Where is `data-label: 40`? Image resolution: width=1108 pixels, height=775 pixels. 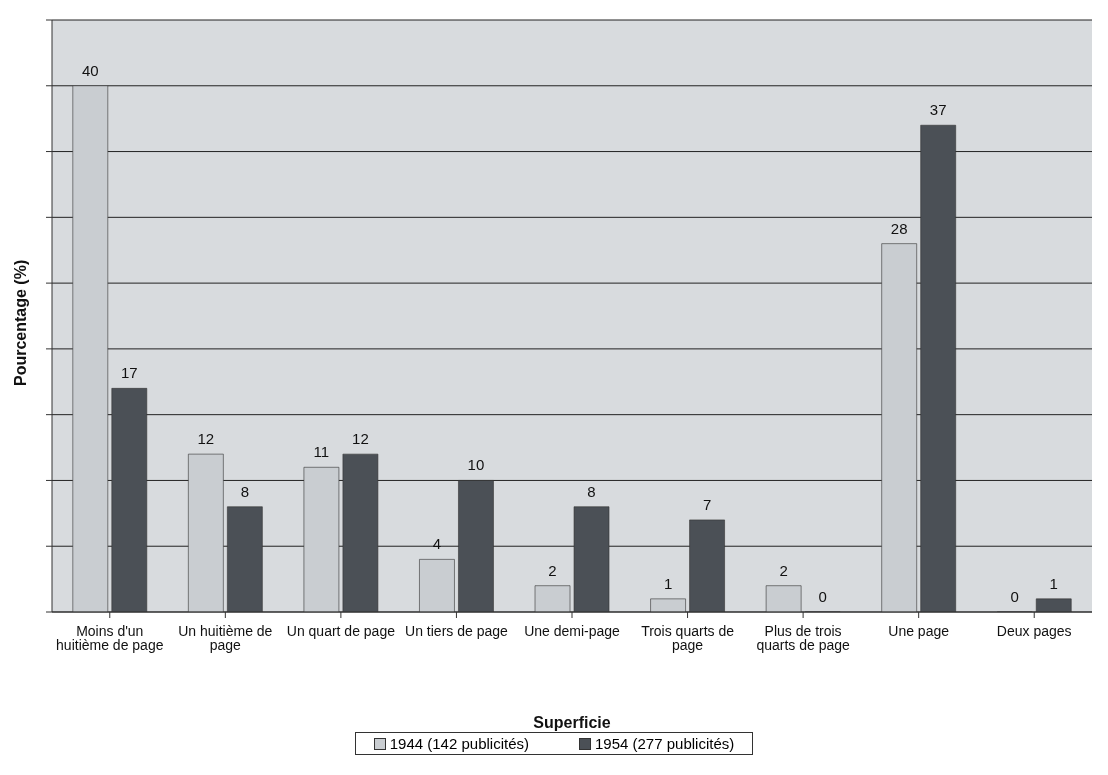
data-label: 40 is located at coordinates (90, 70).